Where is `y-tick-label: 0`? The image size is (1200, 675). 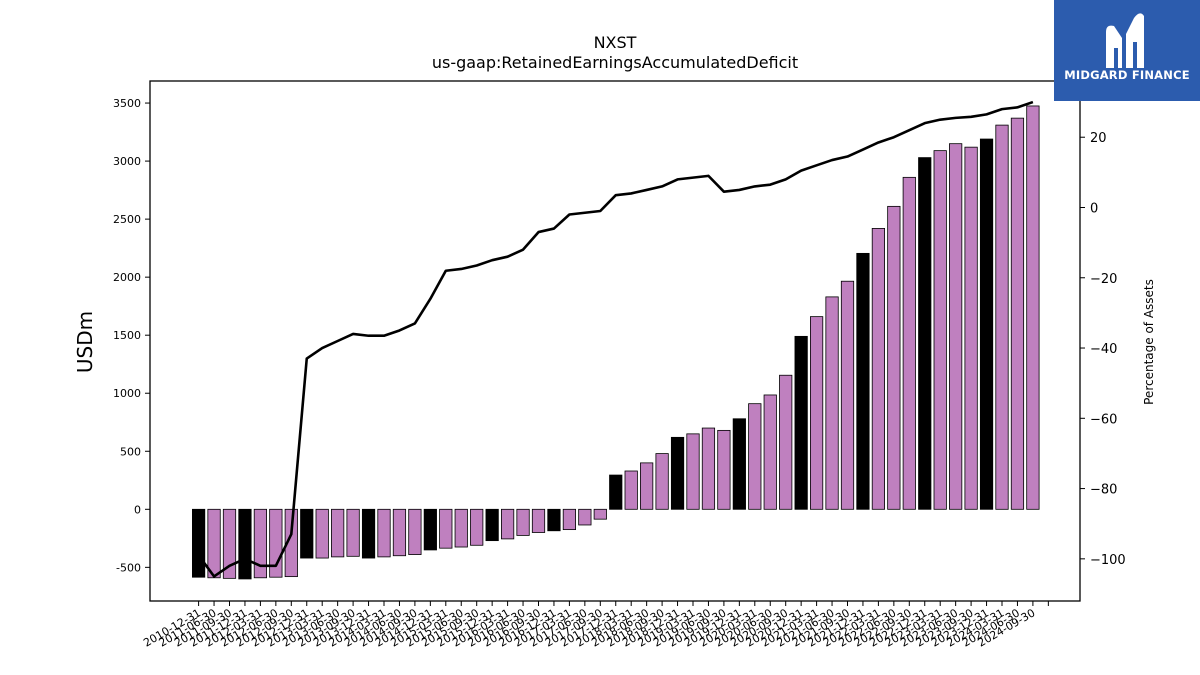
y-tick-label: 0 is located at coordinates (137, 509).